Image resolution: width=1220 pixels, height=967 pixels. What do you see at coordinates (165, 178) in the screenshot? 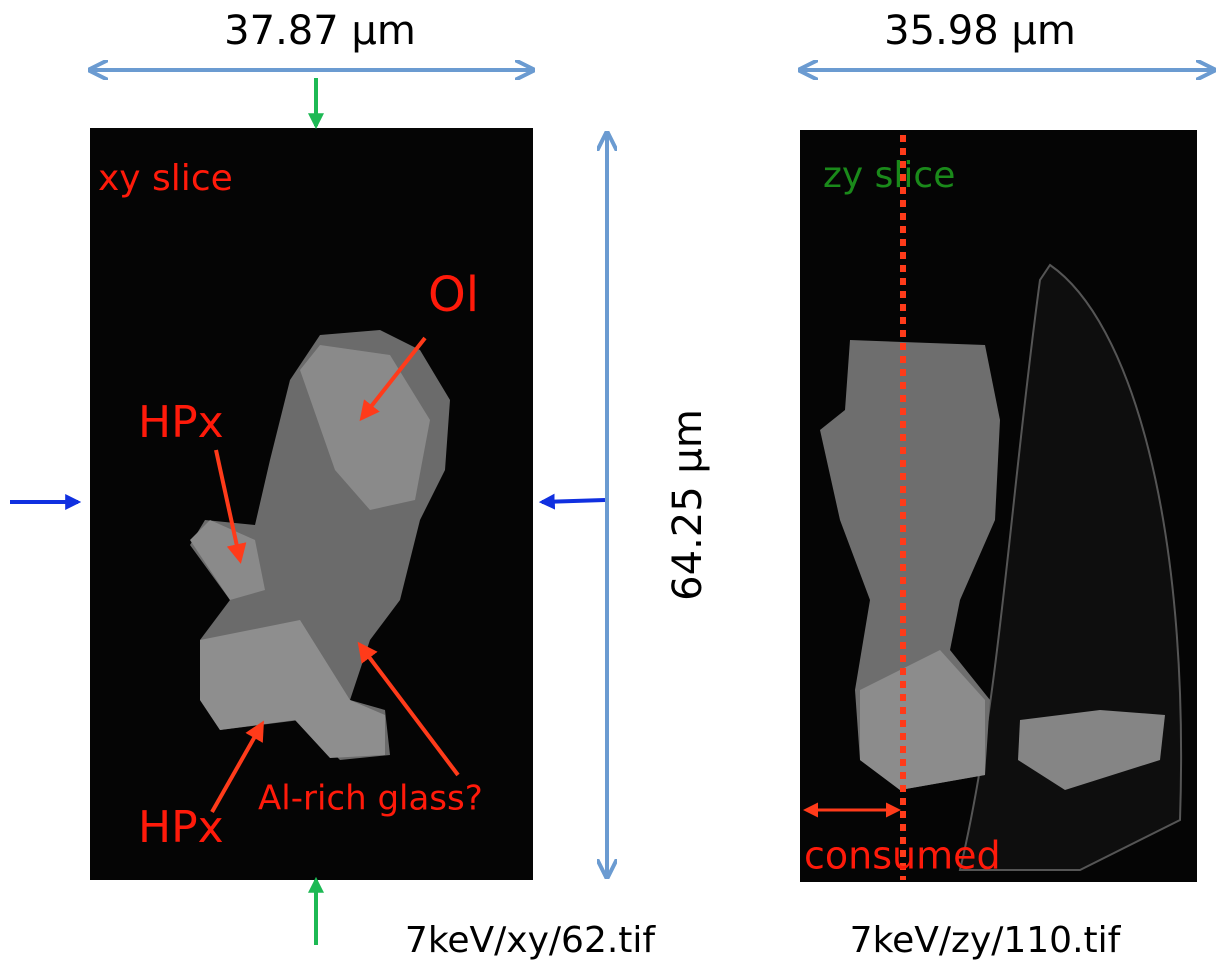
I see `panel-label: xy slice` at bounding box center [165, 178].